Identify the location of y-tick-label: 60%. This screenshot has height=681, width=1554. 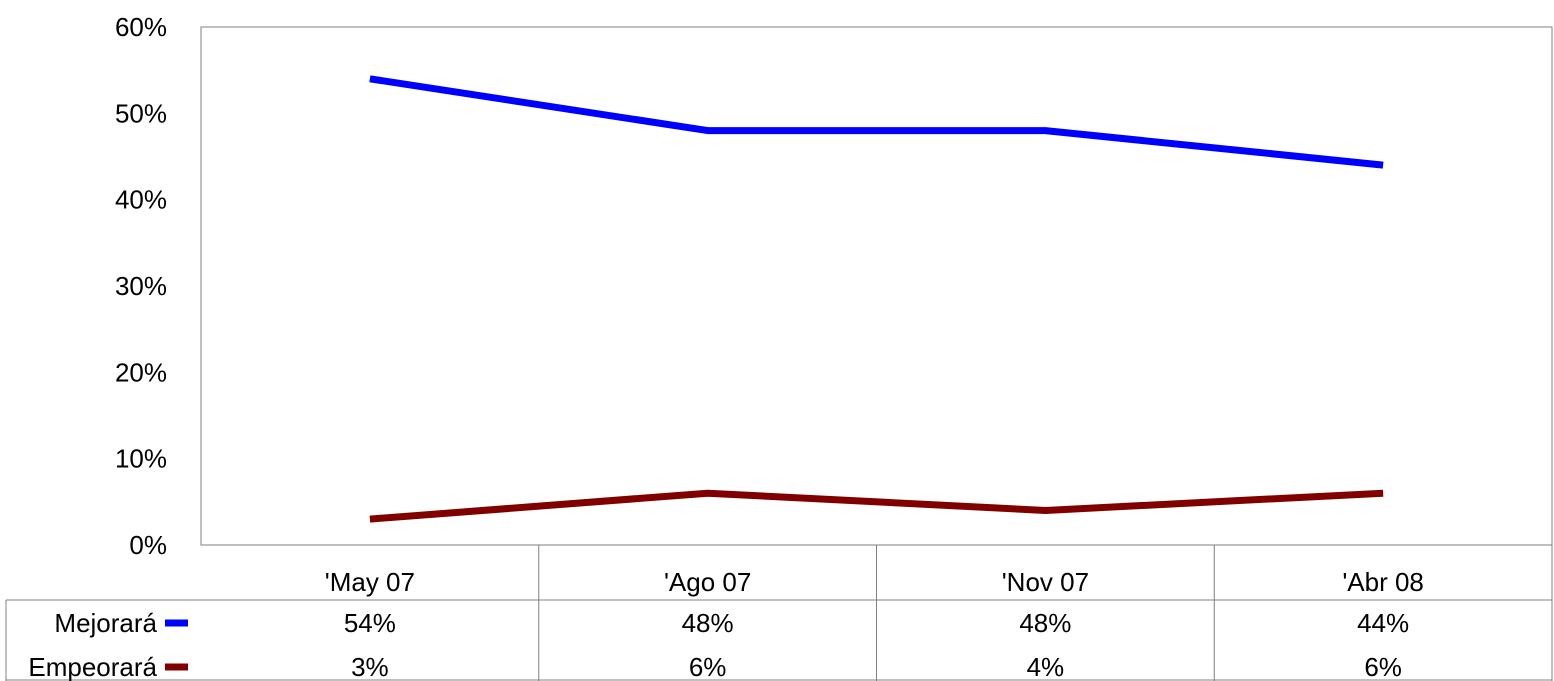
(141, 27).